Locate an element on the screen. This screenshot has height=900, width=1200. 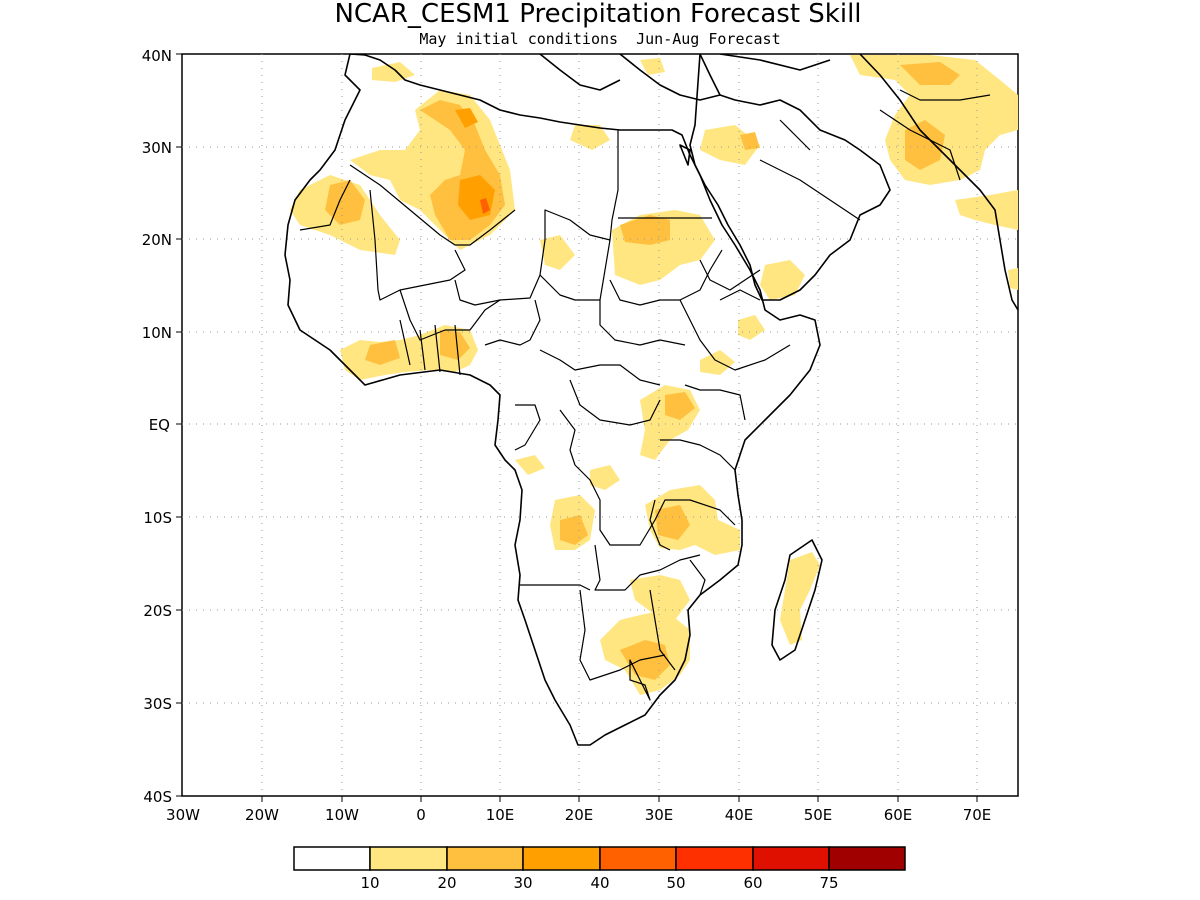
lon-label: 20E is located at coordinates (579, 815).